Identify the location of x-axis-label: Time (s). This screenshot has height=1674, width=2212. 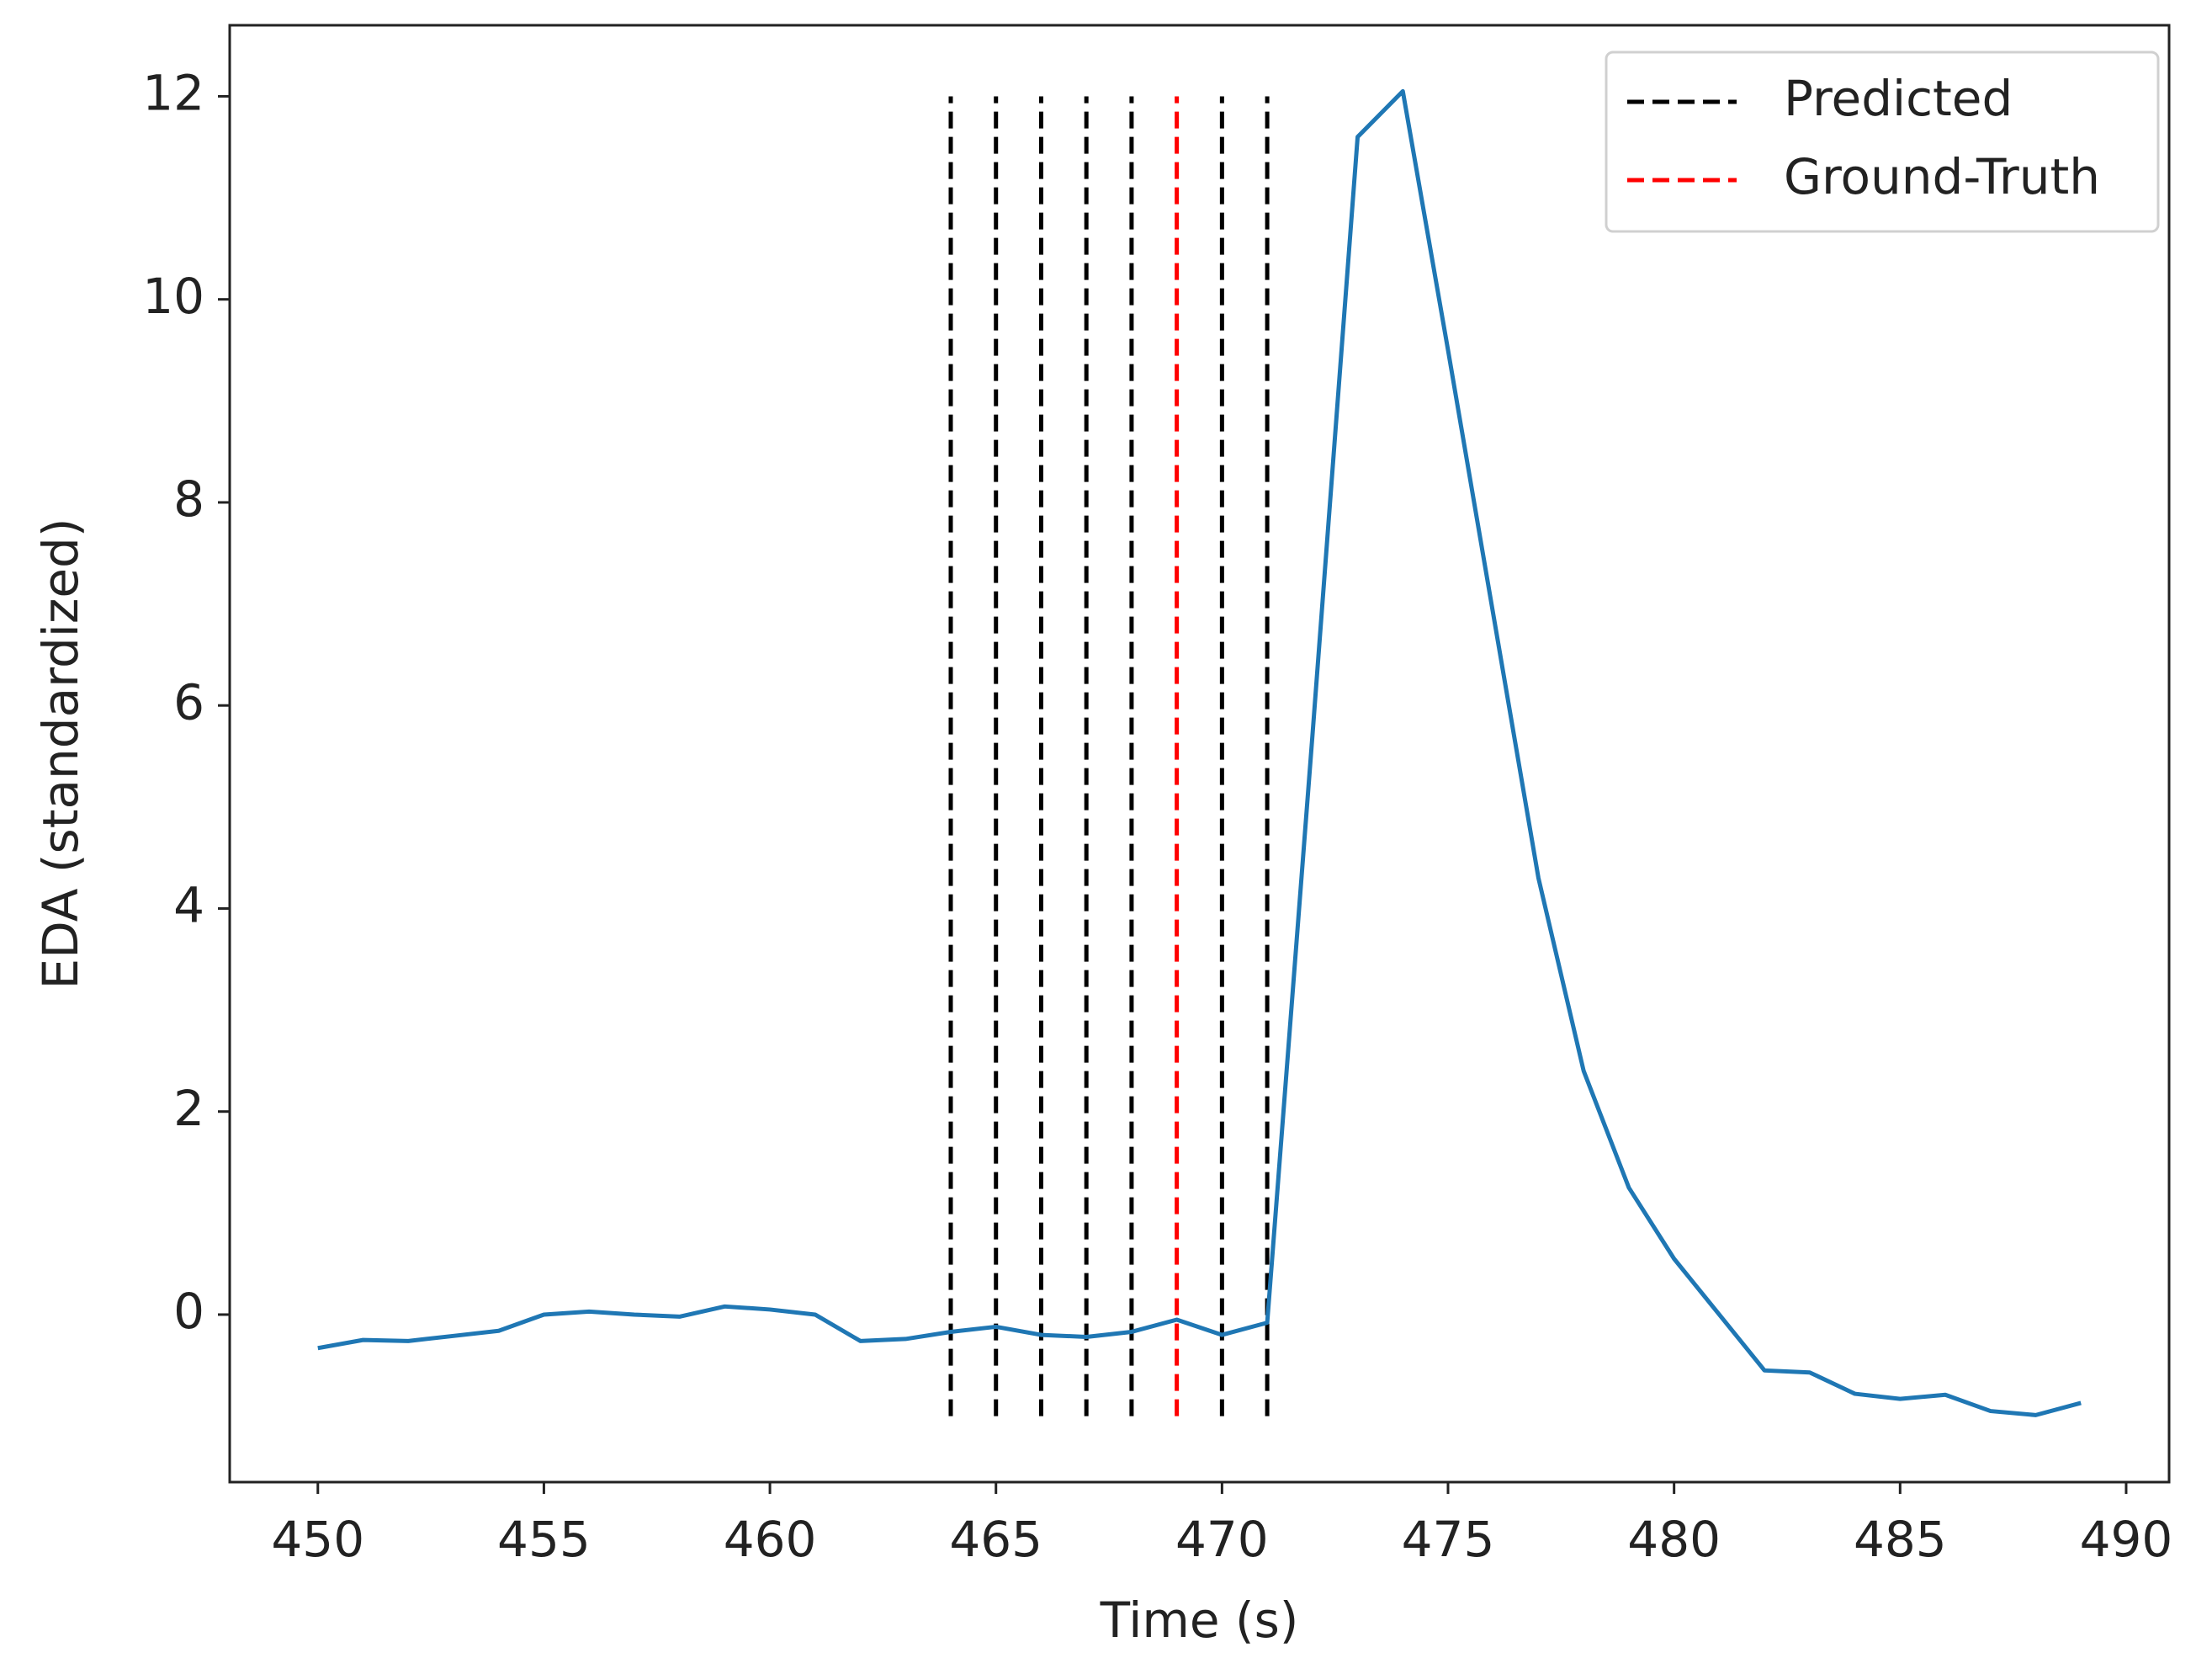
(1199, 1620).